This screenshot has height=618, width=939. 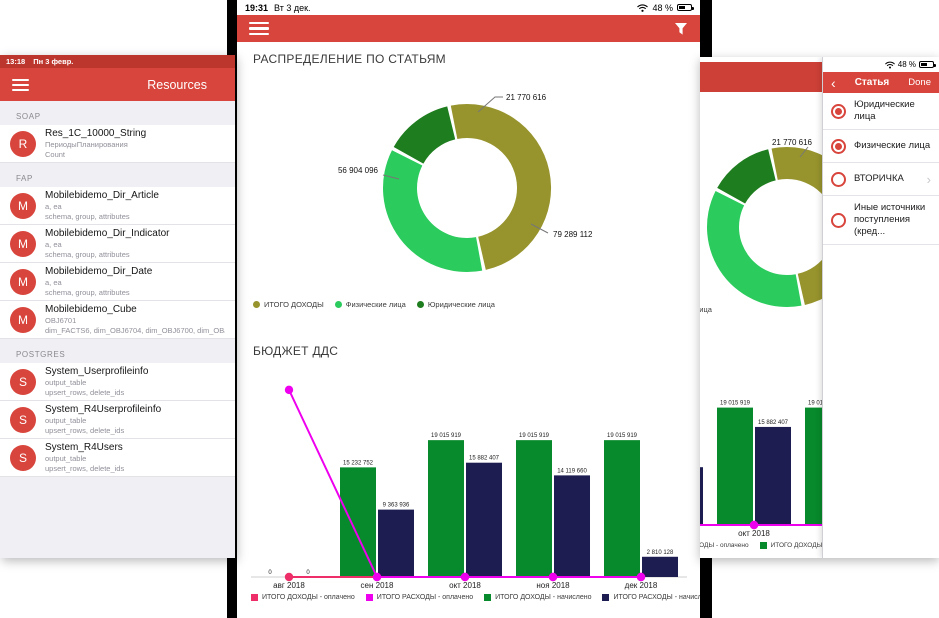 I want to click on distribution-donut-chart-partial: 21 770 616, so click(x=764, y=223).